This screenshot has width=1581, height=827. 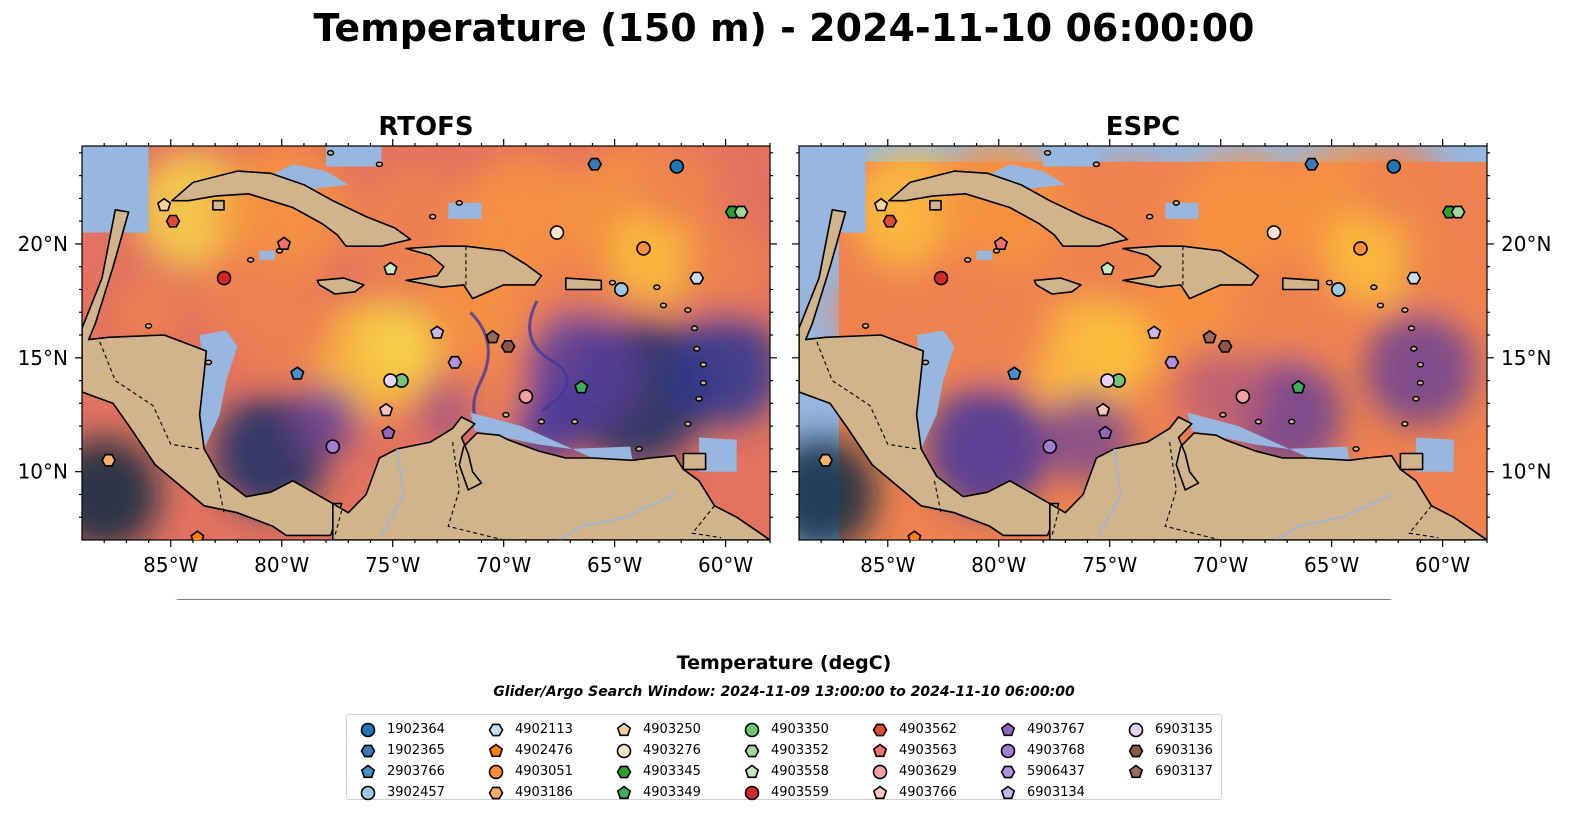 What do you see at coordinates (672, 771) in the screenshot?
I see `legend-label: 4903345` at bounding box center [672, 771].